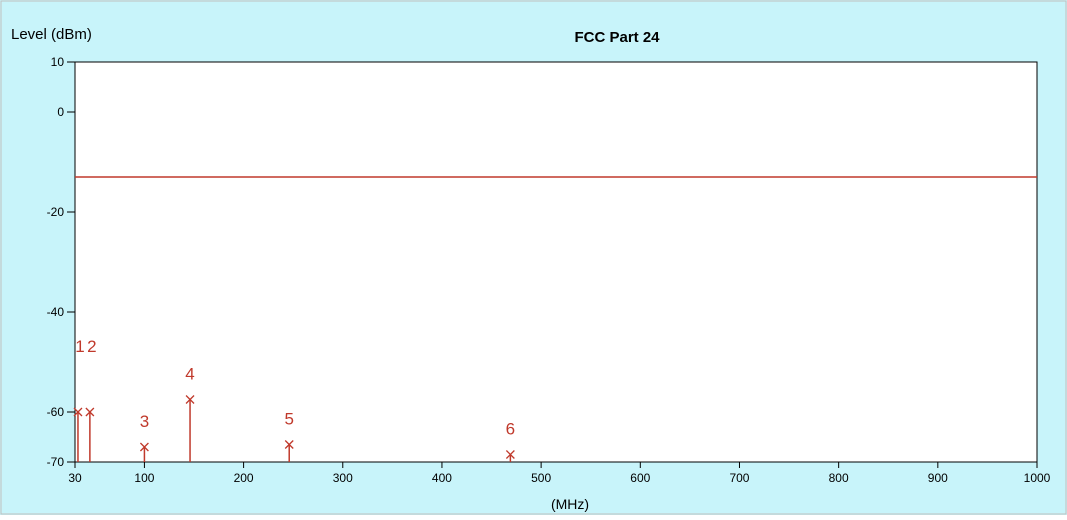  I want to click on y-axis-label: Level (dBm), so click(51, 34).